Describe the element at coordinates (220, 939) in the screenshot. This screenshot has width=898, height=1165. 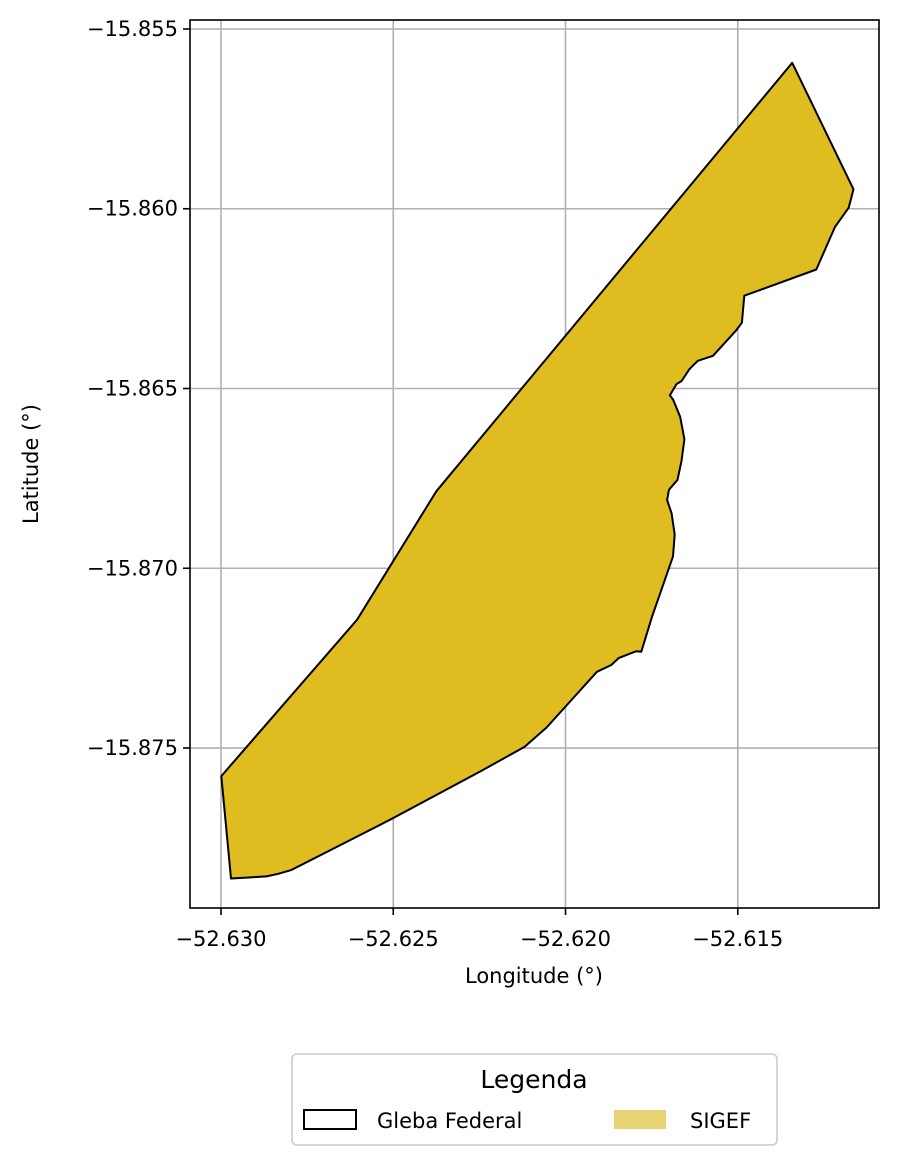
I see `x-tick-label: −52.630` at that location.